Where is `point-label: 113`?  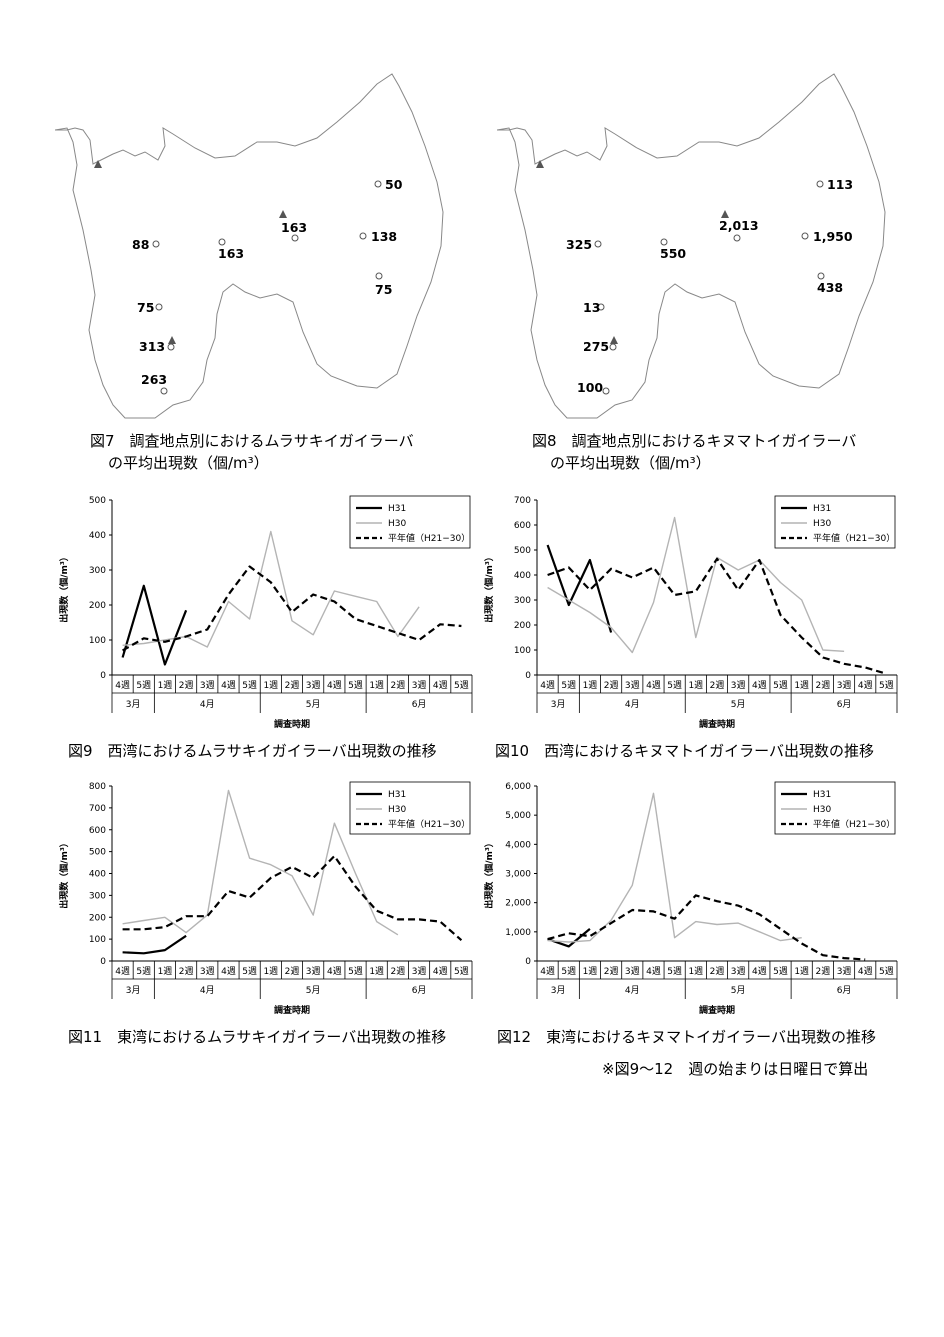
point-label: 113 is located at coordinates (840, 184).